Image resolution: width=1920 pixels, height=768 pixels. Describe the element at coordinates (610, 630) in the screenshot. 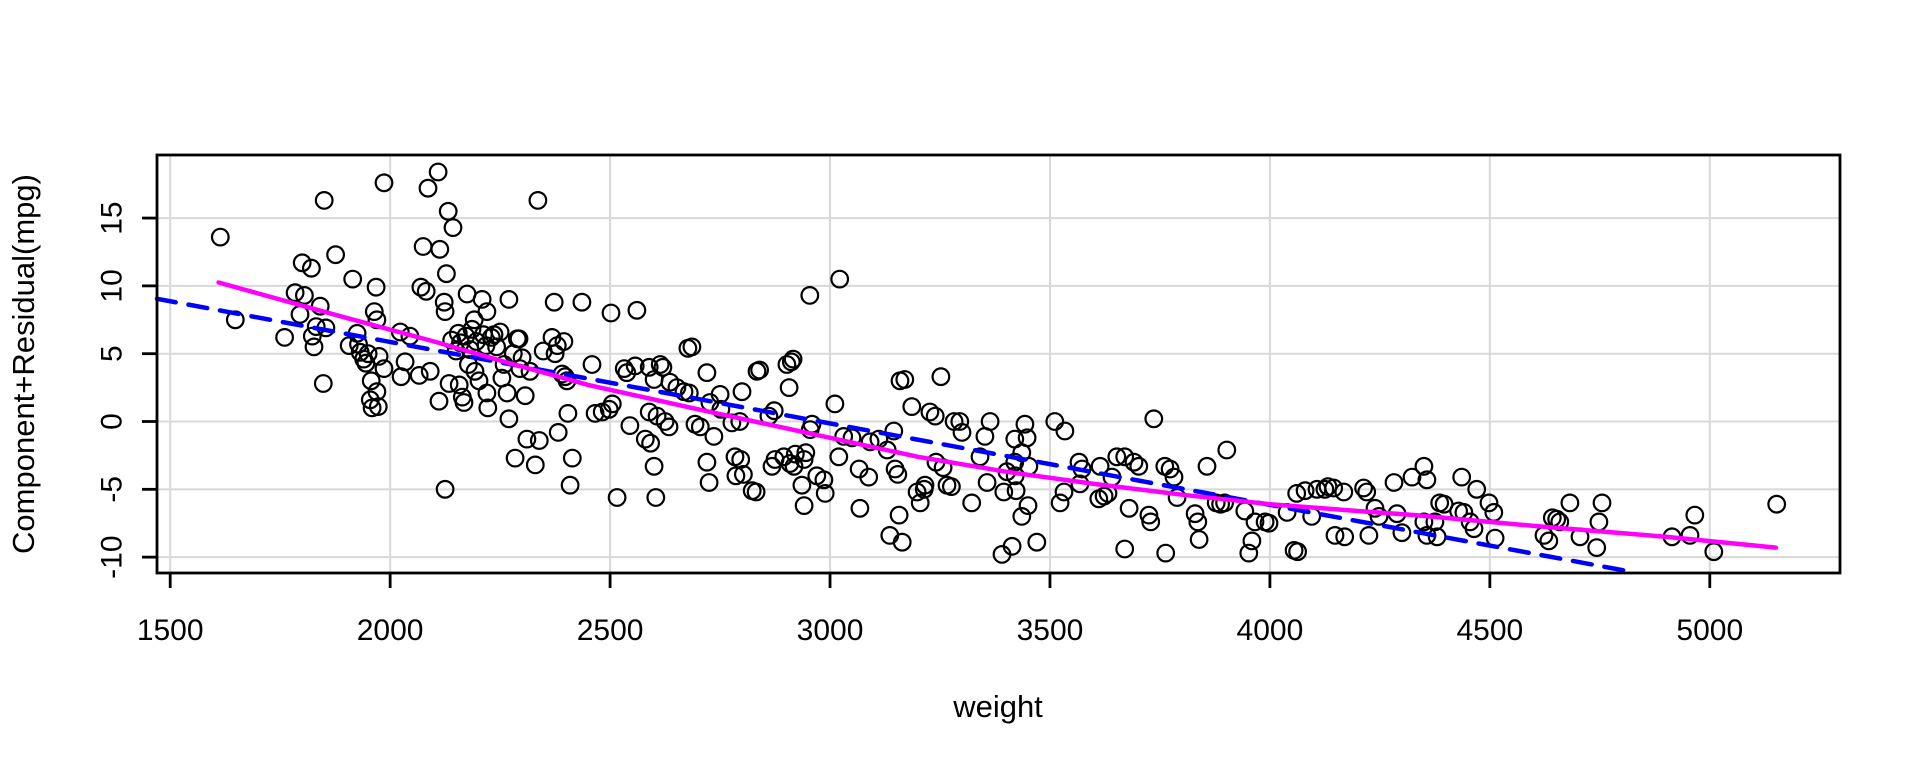

I see `x-tick-label: 2500` at that location.